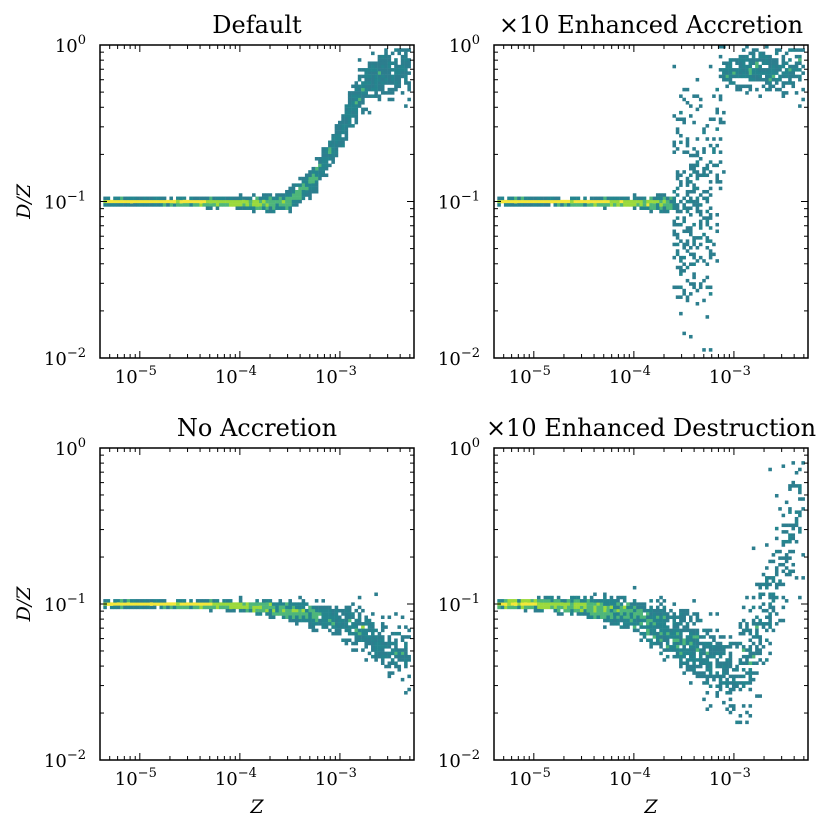 The width and height of the screenshot is (831, 833). I want to click on x-tick-label: 10⁻⁵, so click(136, 778).